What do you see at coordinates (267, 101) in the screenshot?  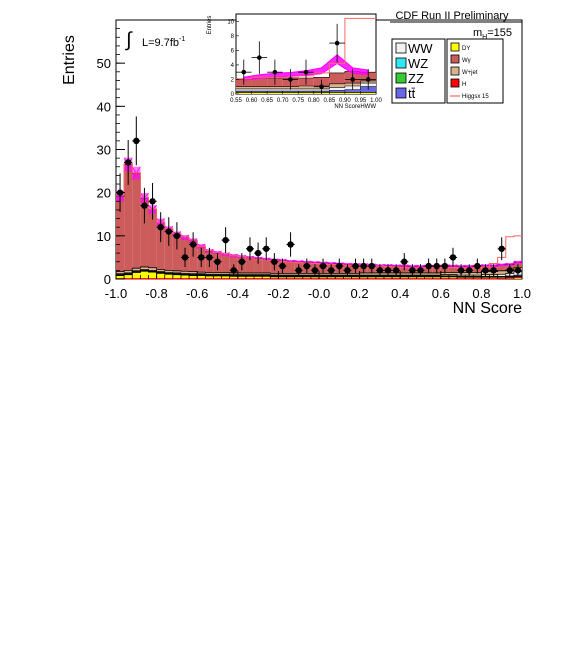 I see `inset-x-tick-label-2: 0.65` at bounding box center [267, 101].